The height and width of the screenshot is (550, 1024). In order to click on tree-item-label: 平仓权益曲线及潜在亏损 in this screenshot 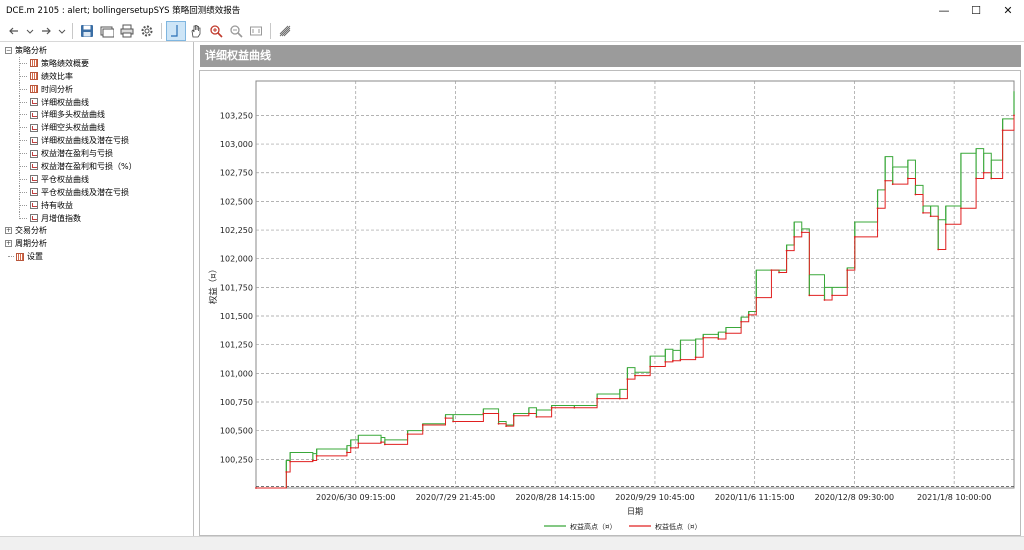, I will do `click(85, 192)`.